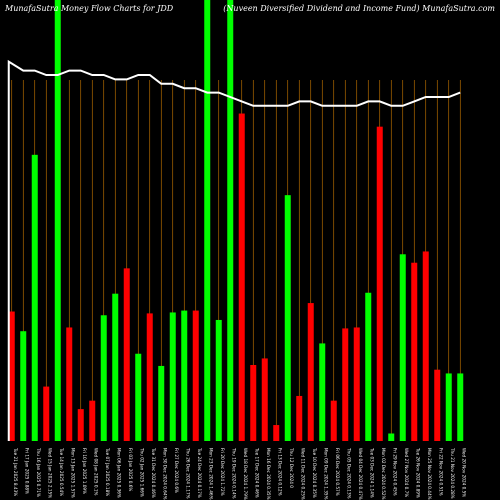  I want to click on x-tick-label: Fri 27 Dec 2024 0.6%, so click(176, 470).